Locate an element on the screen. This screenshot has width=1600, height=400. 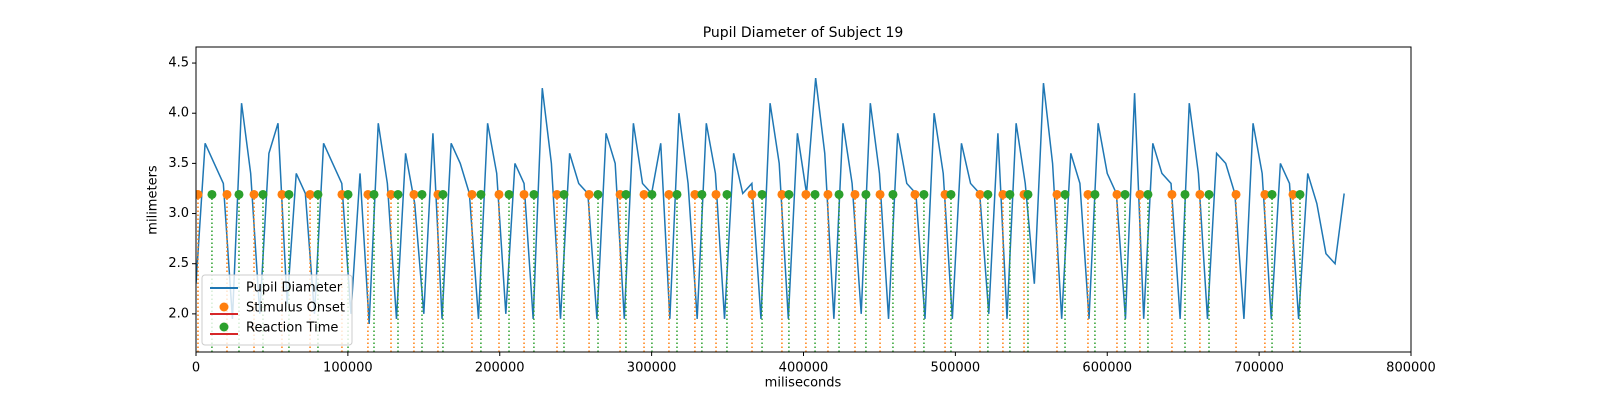
x-tick-label: 700000 is located at coordinates (1259, 368).